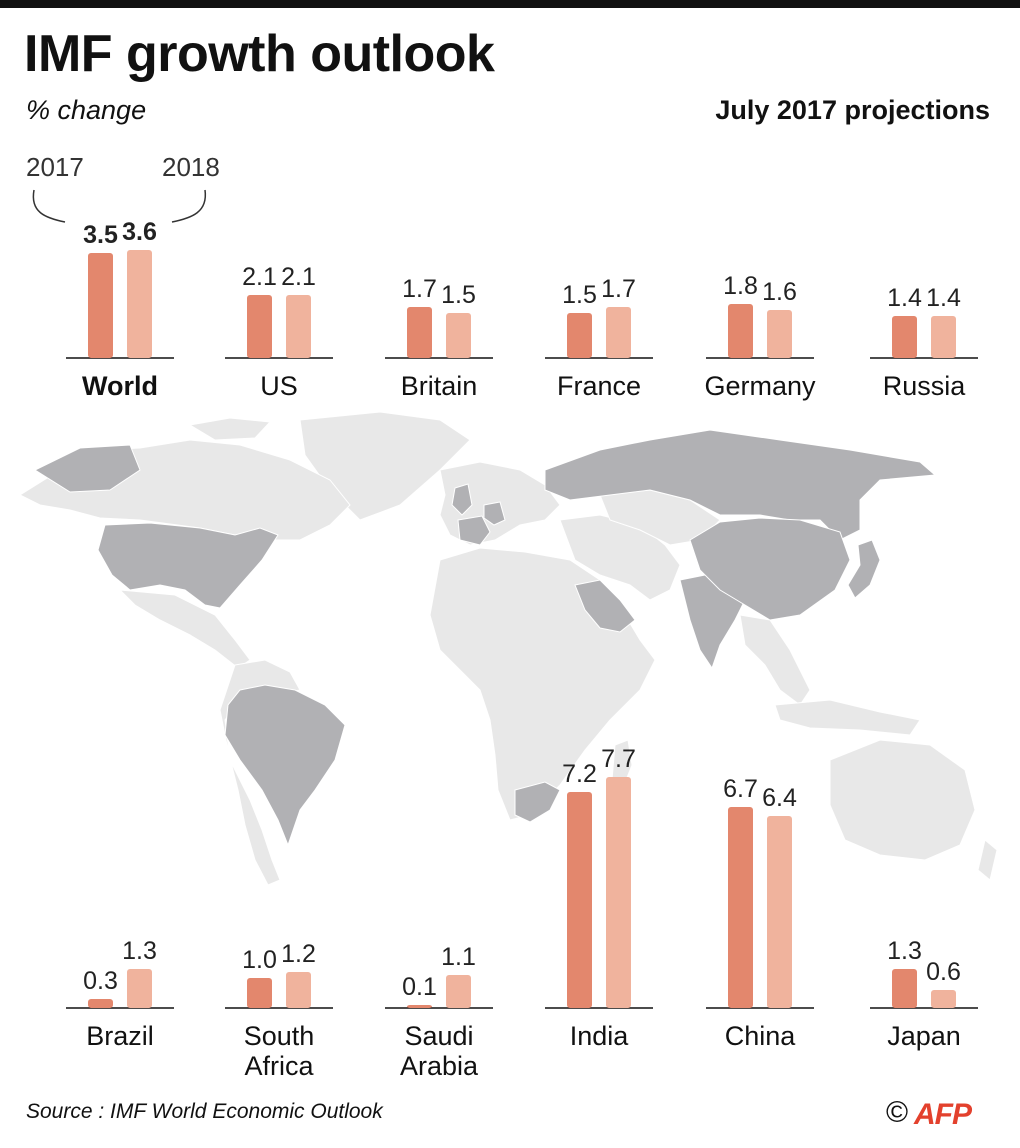  I want to click on value-label-south-africa-2018: 1.2, so click(298, 954).